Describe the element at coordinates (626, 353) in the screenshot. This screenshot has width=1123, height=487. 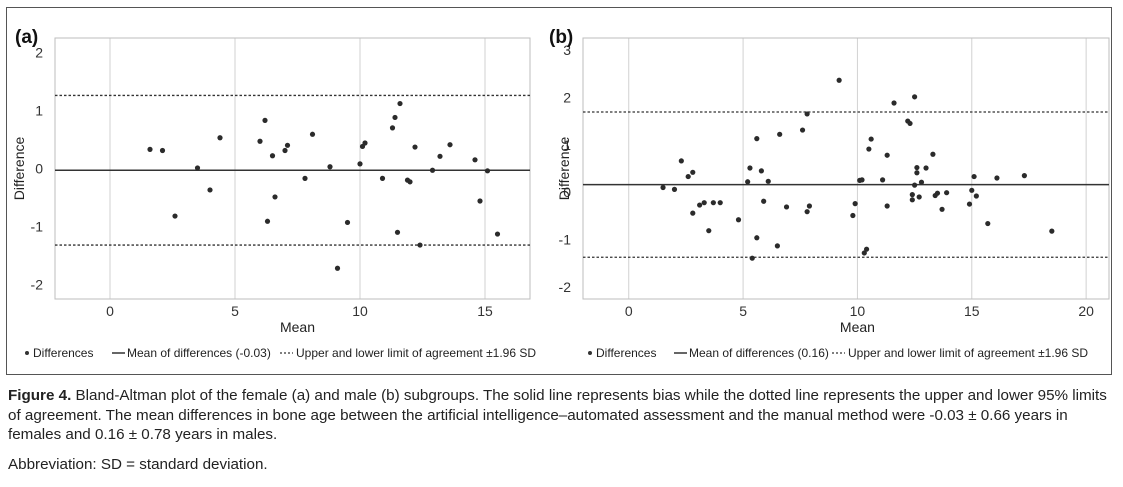
I see `legend-differences-label: Differences` at that location.